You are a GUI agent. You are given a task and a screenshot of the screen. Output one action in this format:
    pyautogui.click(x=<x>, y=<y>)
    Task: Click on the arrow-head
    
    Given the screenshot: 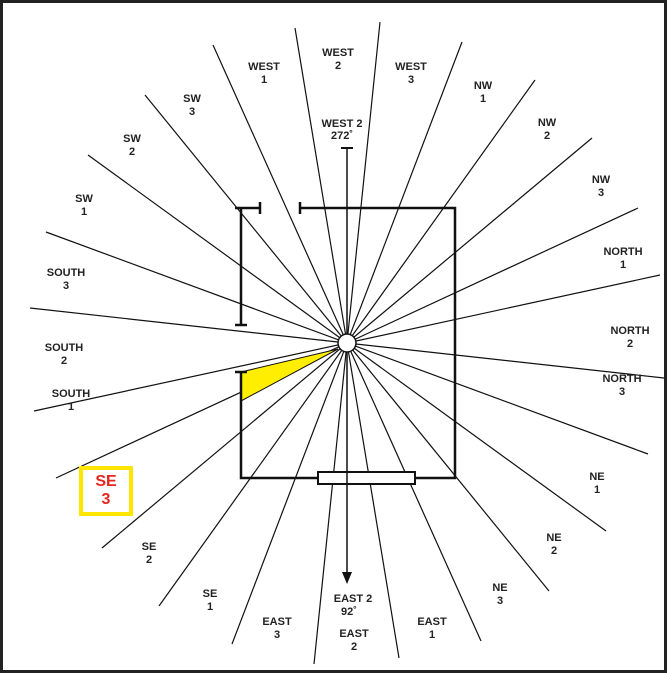 What is the action you would take?
    pyautogui.click(x=347, y=578)
    